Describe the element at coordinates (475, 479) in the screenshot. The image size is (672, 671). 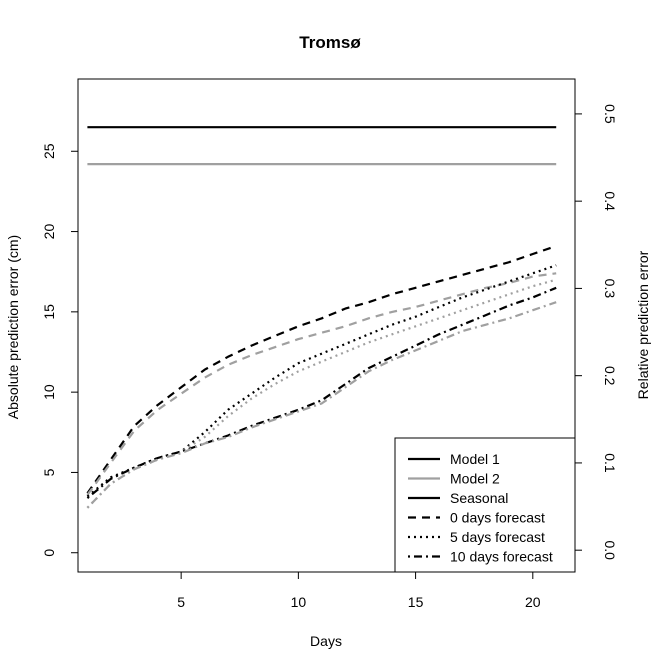
I see `legend-label: Model 2` at that location.